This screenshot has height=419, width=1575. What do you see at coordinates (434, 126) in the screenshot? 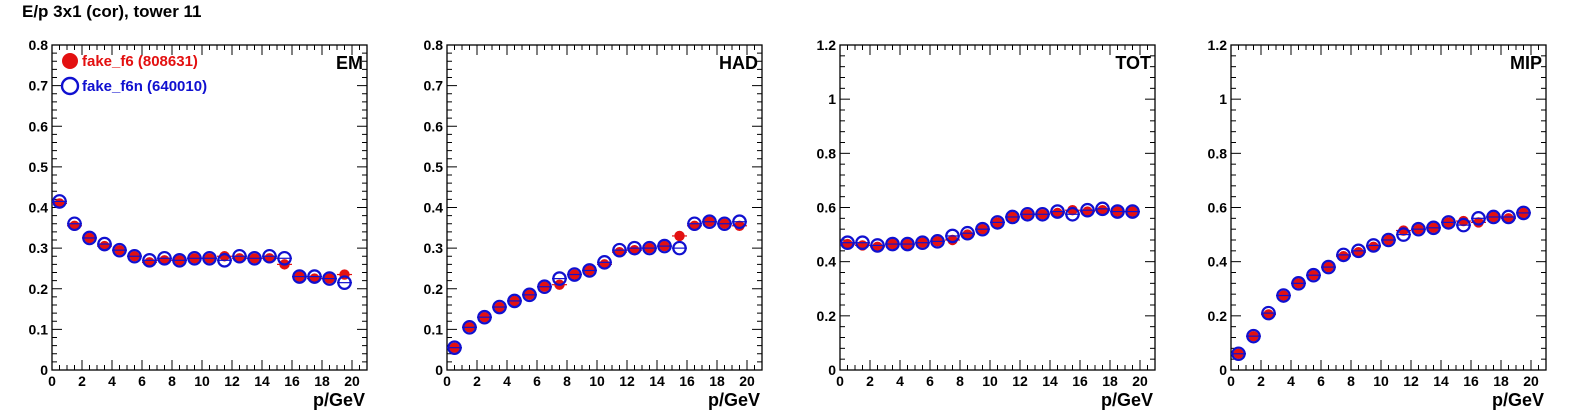
I see `y-tick-label: 0.6` at bounding box center [434, 126].